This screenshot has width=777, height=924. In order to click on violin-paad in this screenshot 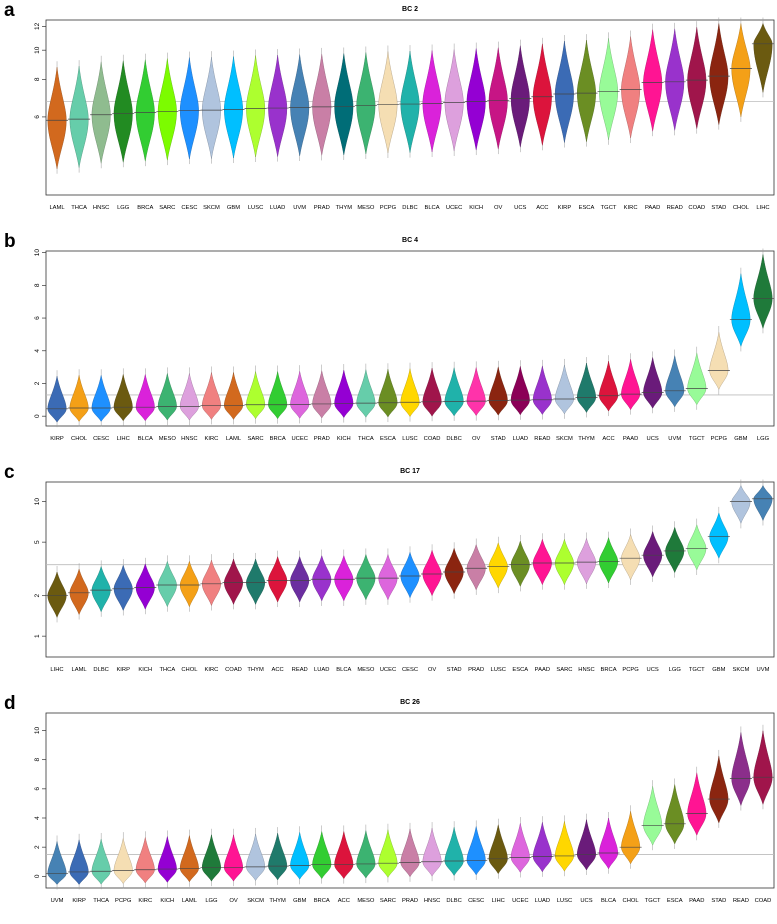, I will do `click(653, 80)`.